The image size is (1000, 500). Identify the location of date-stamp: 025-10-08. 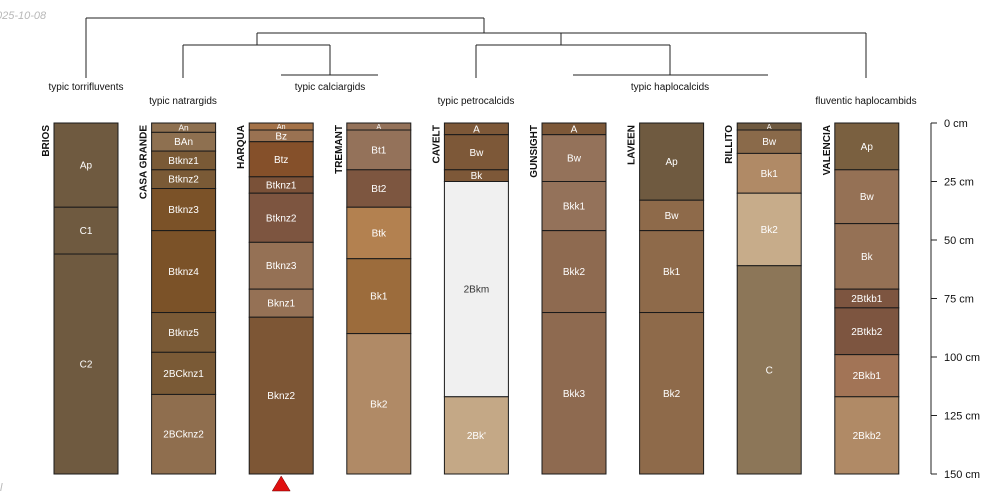
(23, 16).